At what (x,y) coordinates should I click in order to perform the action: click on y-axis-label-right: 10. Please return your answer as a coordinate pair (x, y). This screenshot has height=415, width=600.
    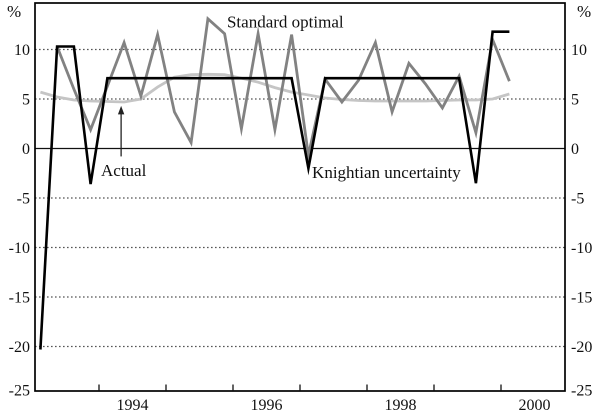
    Looking at the image, I should click on (579, 50).